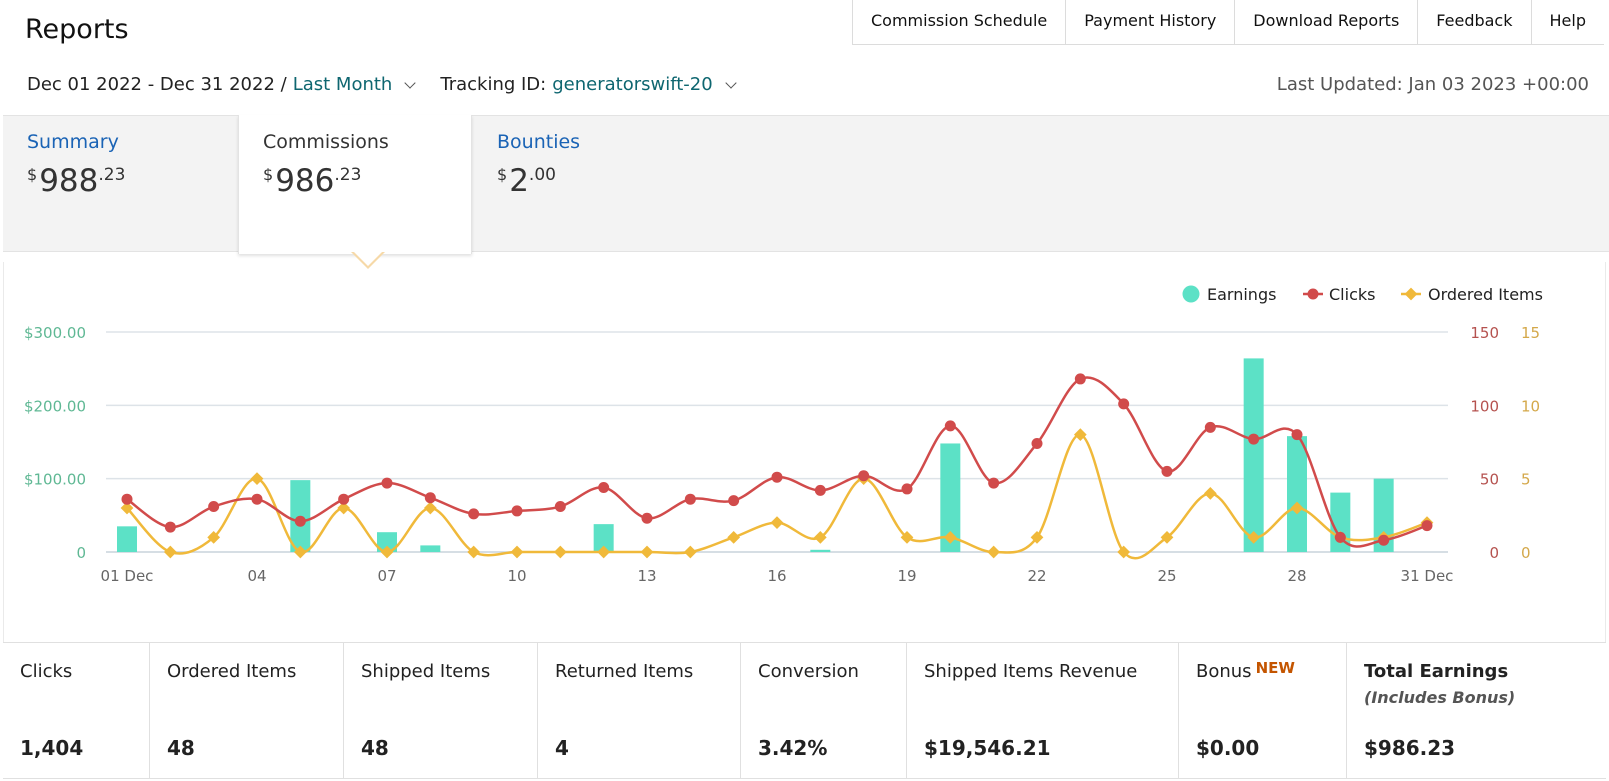 This screenshot has width=1609, height=781. What do you see at coordinates (342, 84) in the screenshot?
I see `period-dropdown: Last Month` at bounding box center [342, 84].